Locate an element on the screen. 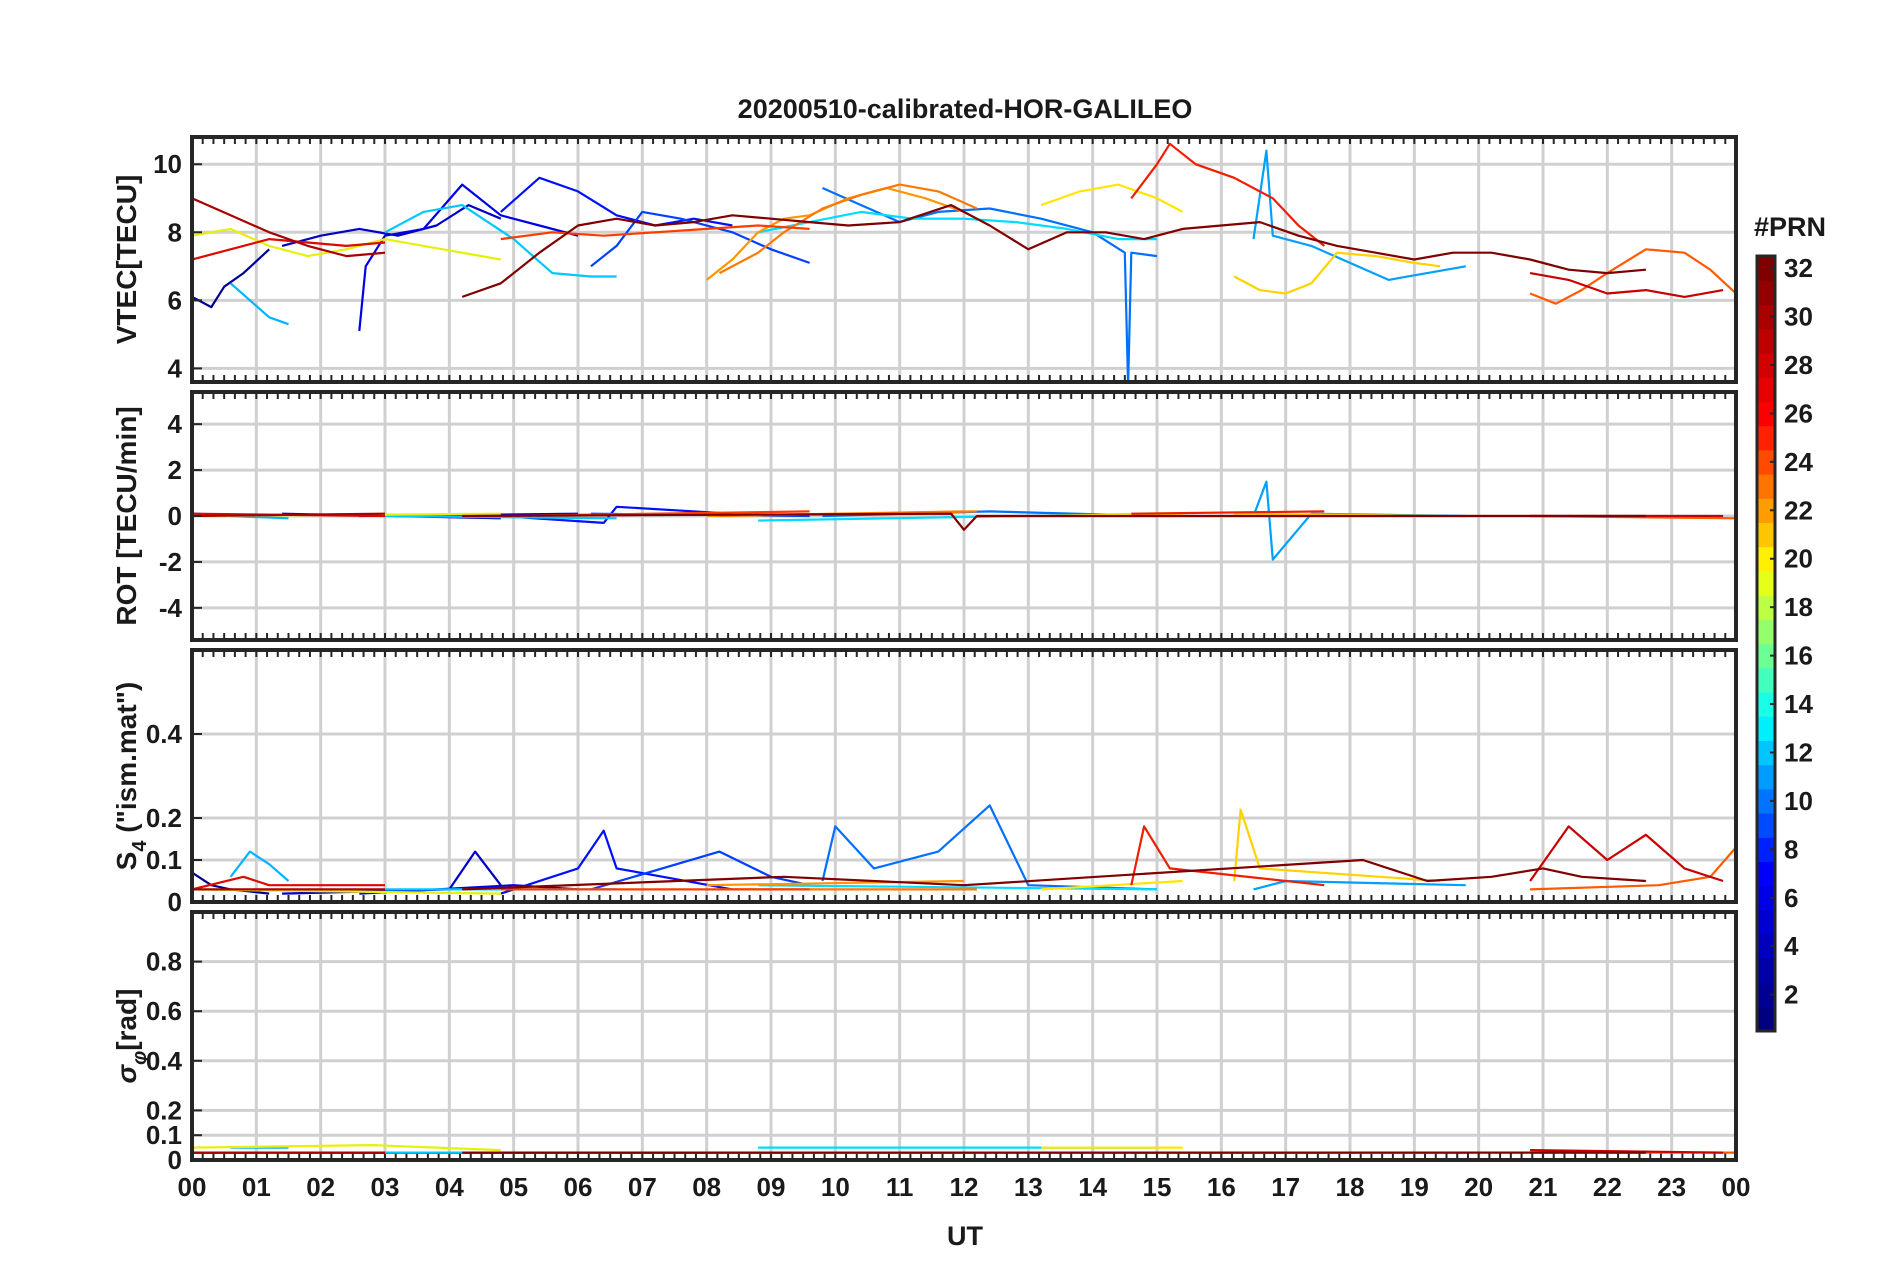  y-tick-label: 10 is located at coordinates (167, 164).